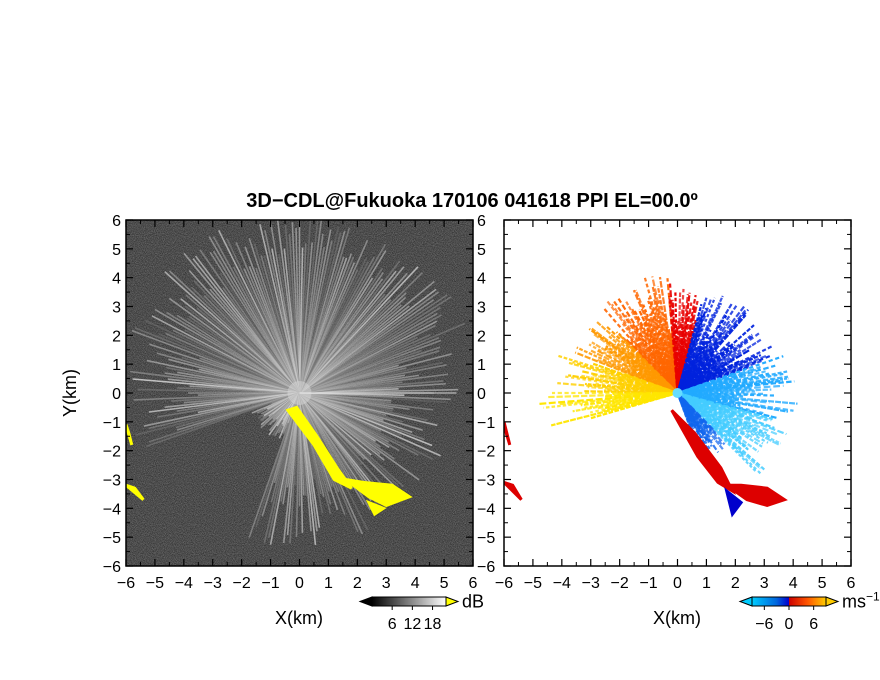 The width and height of the screenshot is (880, 680). I want to click on x-tick-label: 5, so click(444, 583).